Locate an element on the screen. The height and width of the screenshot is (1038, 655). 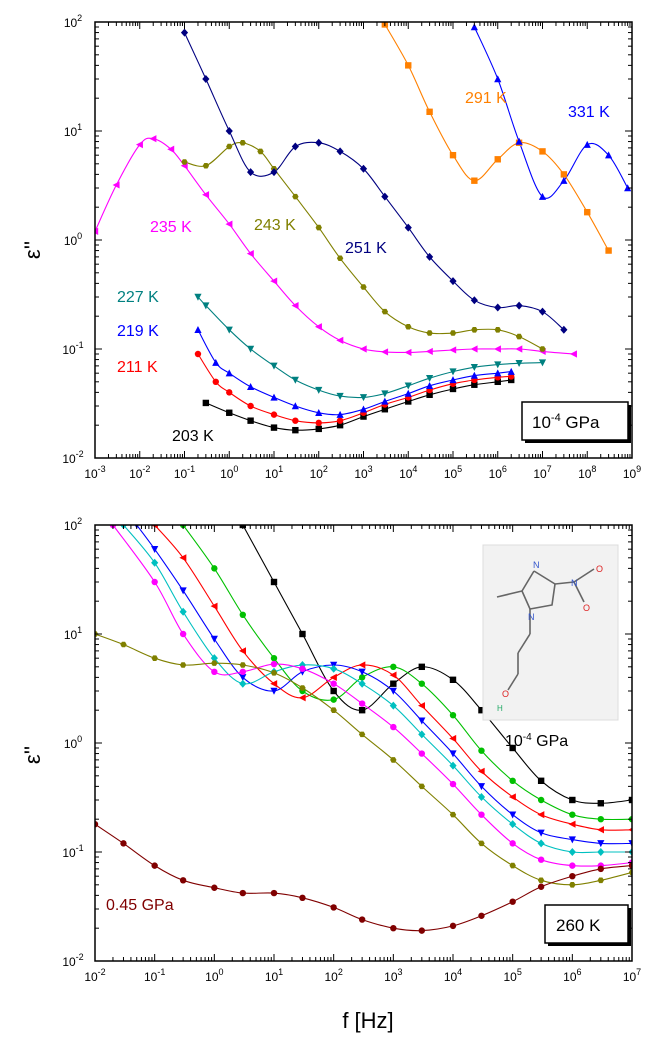
bot-y-tick-label: 10-1 is located at coordinates (72, 851).